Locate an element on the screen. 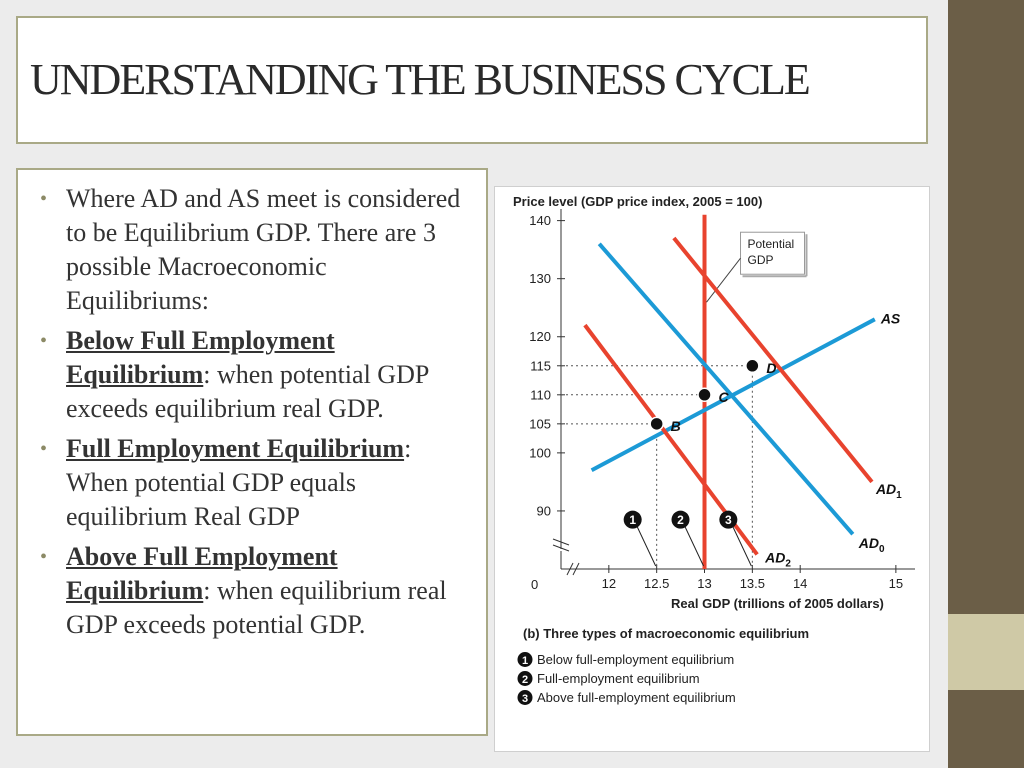  potential-gdp-label: Potential is located at coordinates (771, 244).